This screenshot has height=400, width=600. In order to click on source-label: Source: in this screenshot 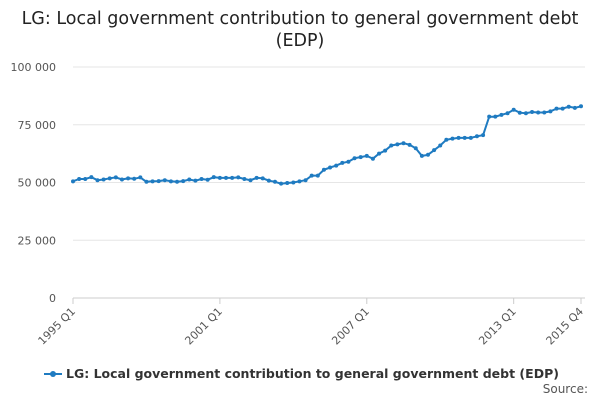, I will do `click(565, 389)`.